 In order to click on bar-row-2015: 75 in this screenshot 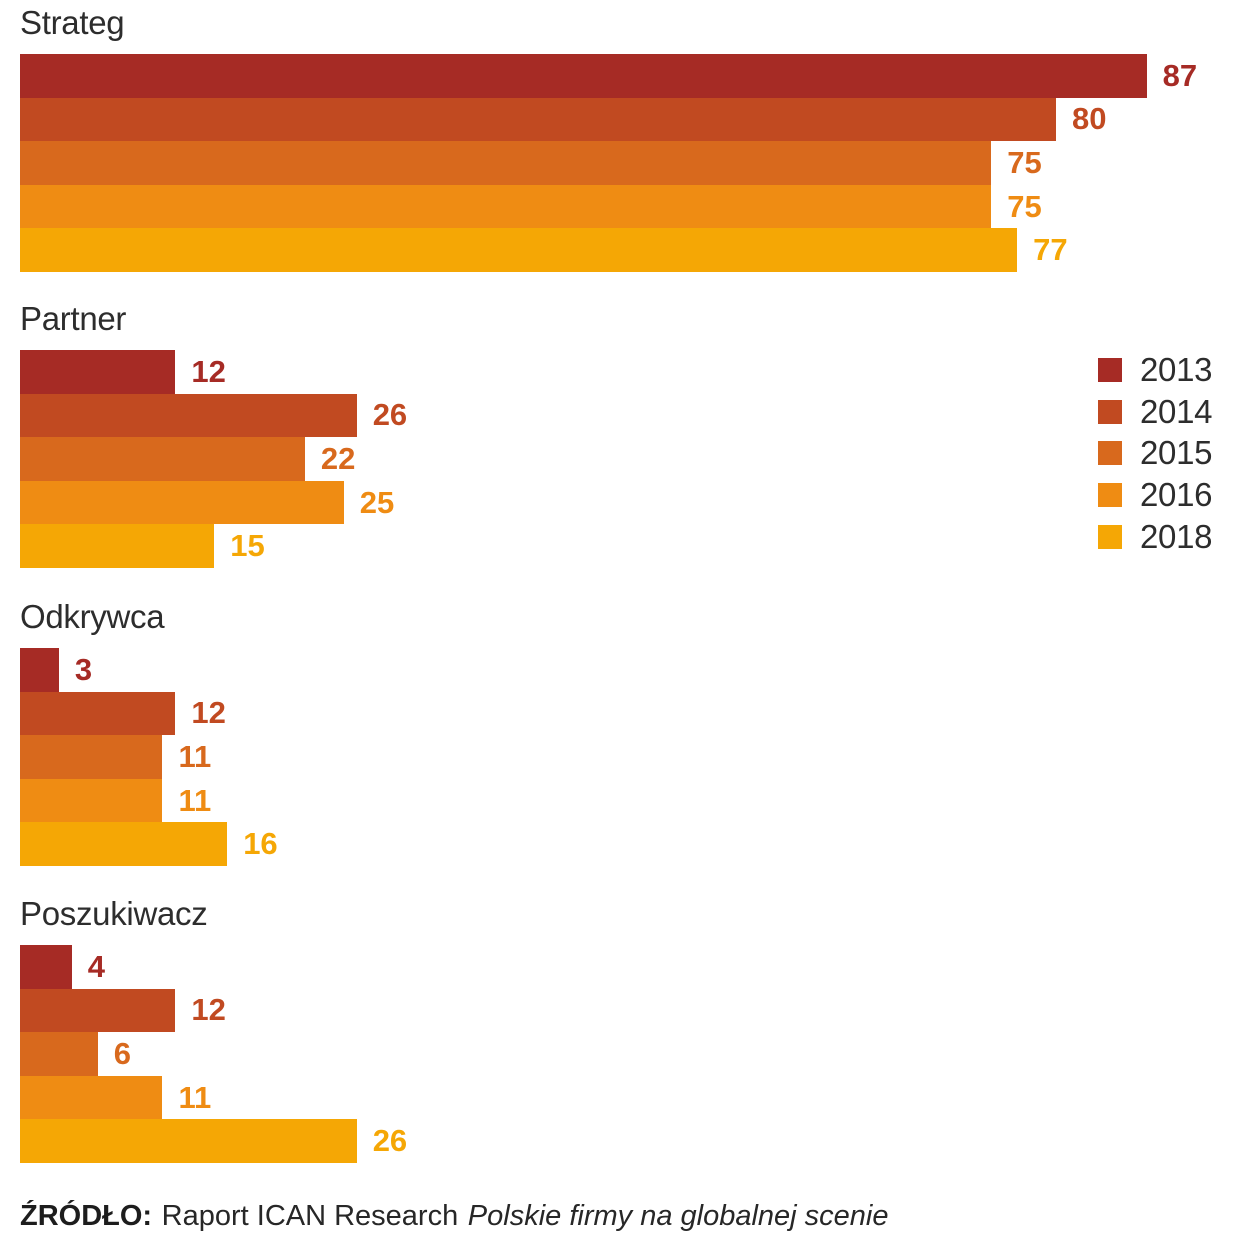, I will do `click(608, 163)`.